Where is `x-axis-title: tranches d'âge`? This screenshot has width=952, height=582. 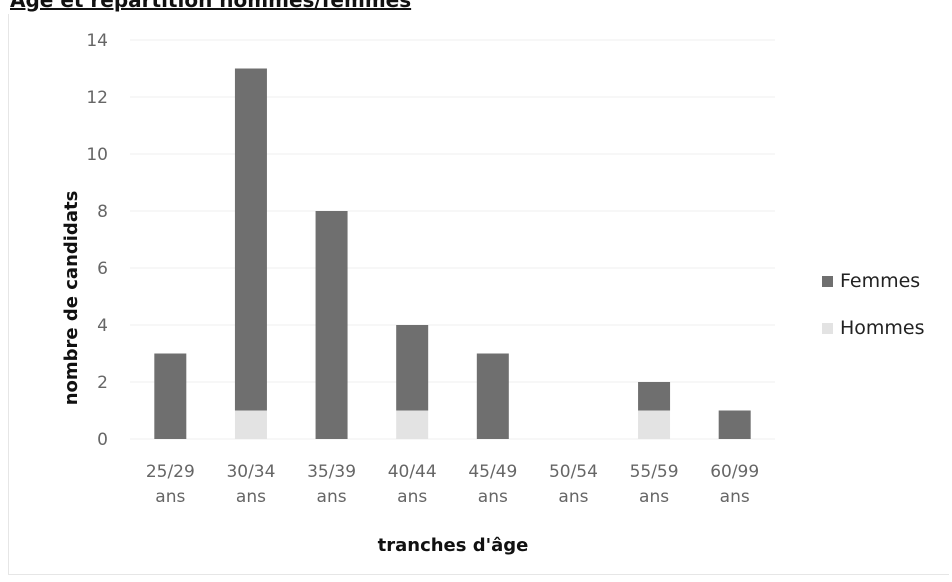
x-axis-title: tranches d'âge is located at coordinates (453, 545).